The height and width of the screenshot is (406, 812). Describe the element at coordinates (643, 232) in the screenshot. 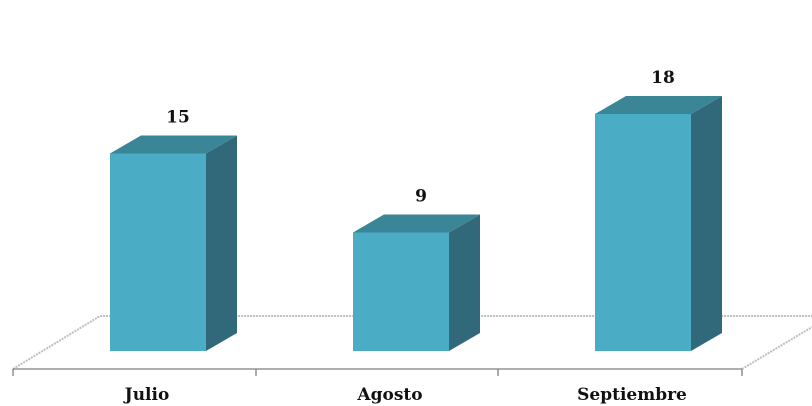

I see `bar-front-septiembre` at that location.